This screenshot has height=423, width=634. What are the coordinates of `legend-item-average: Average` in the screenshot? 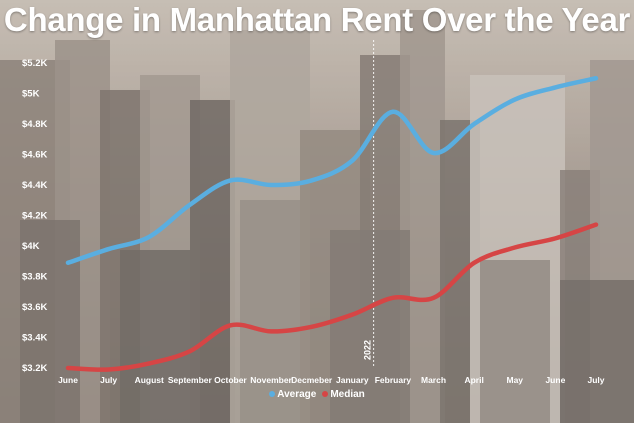 It's located at (292, 394).